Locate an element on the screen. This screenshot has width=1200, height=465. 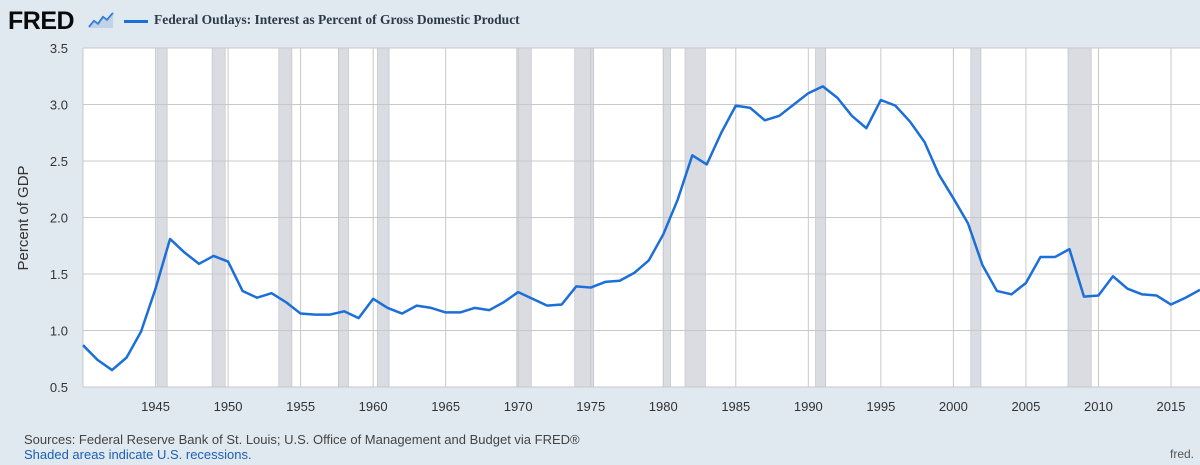
fred-logo: FRED is located at coordinates (41, 21).